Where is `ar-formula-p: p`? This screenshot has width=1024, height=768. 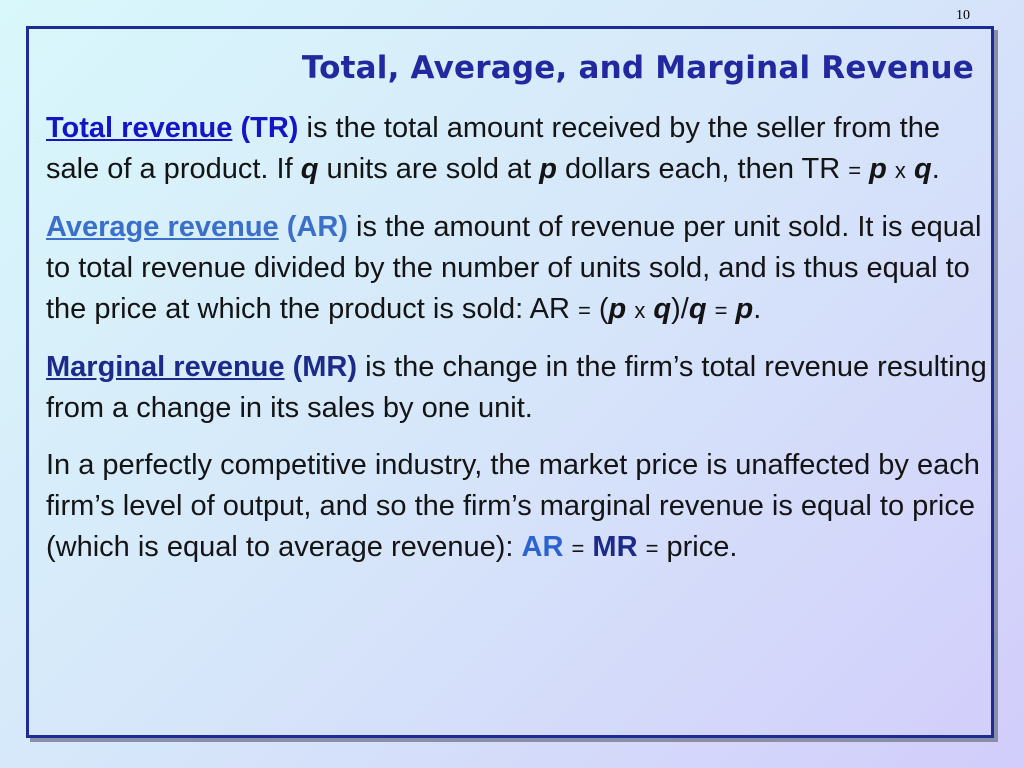
ar-formula-p: p is located at coordinates (617, 309).